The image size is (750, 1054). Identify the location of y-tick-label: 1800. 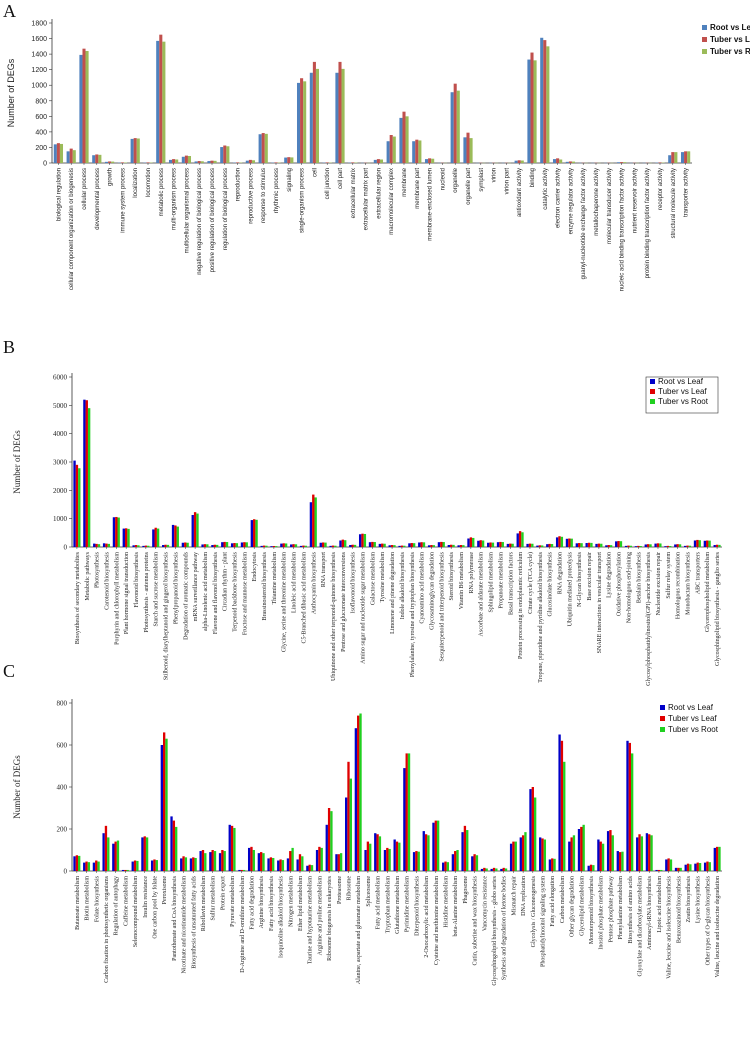
(39, 24).